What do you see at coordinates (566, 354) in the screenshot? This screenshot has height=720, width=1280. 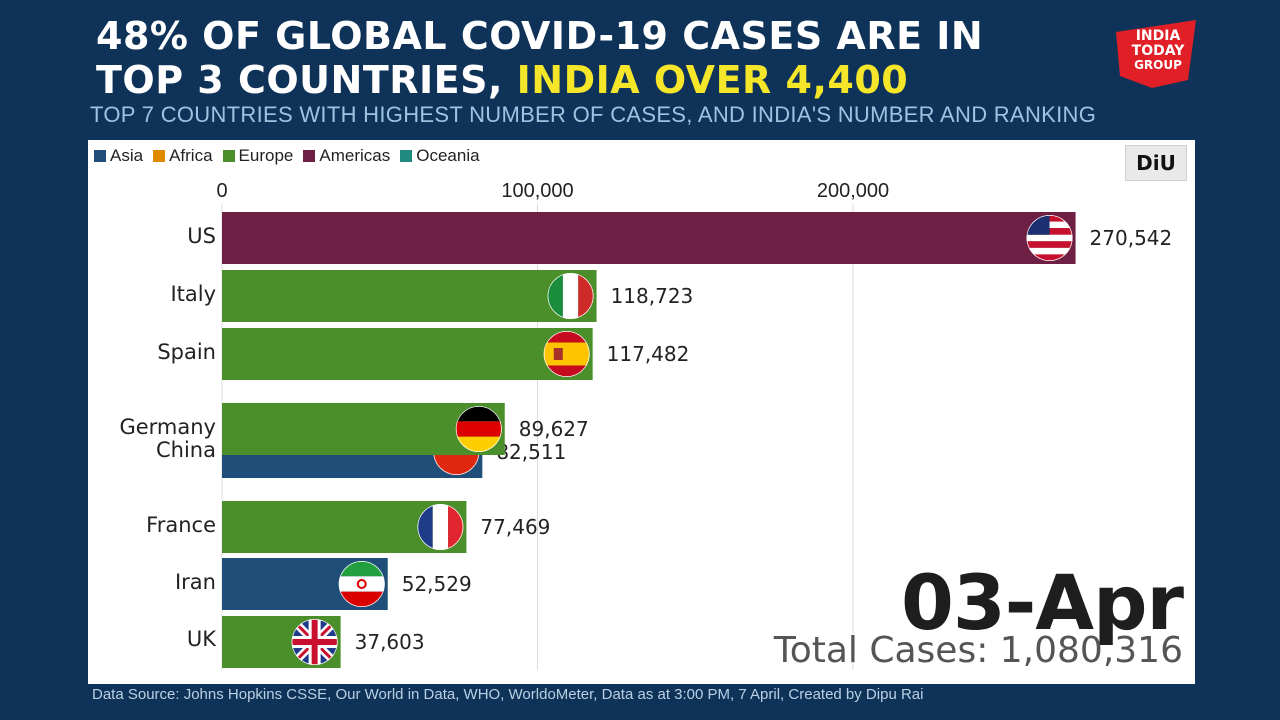 I see `spain-flag-icon` at bounding box center [566, 354].